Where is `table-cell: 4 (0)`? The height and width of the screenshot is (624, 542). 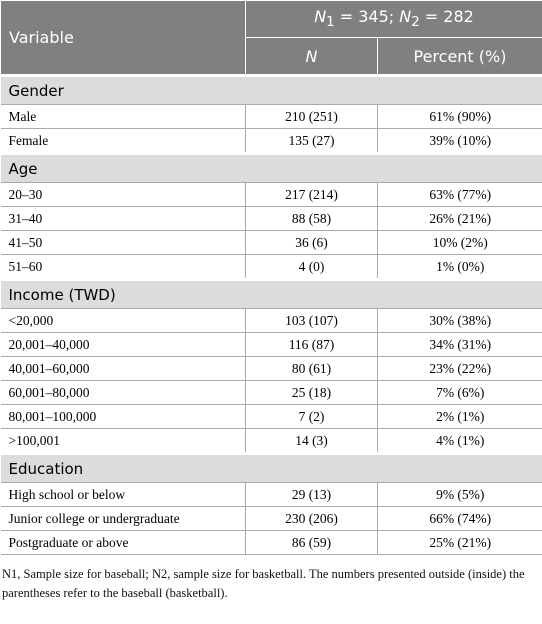 table-cell: 4 (0) is located at coordinates (311, 267).